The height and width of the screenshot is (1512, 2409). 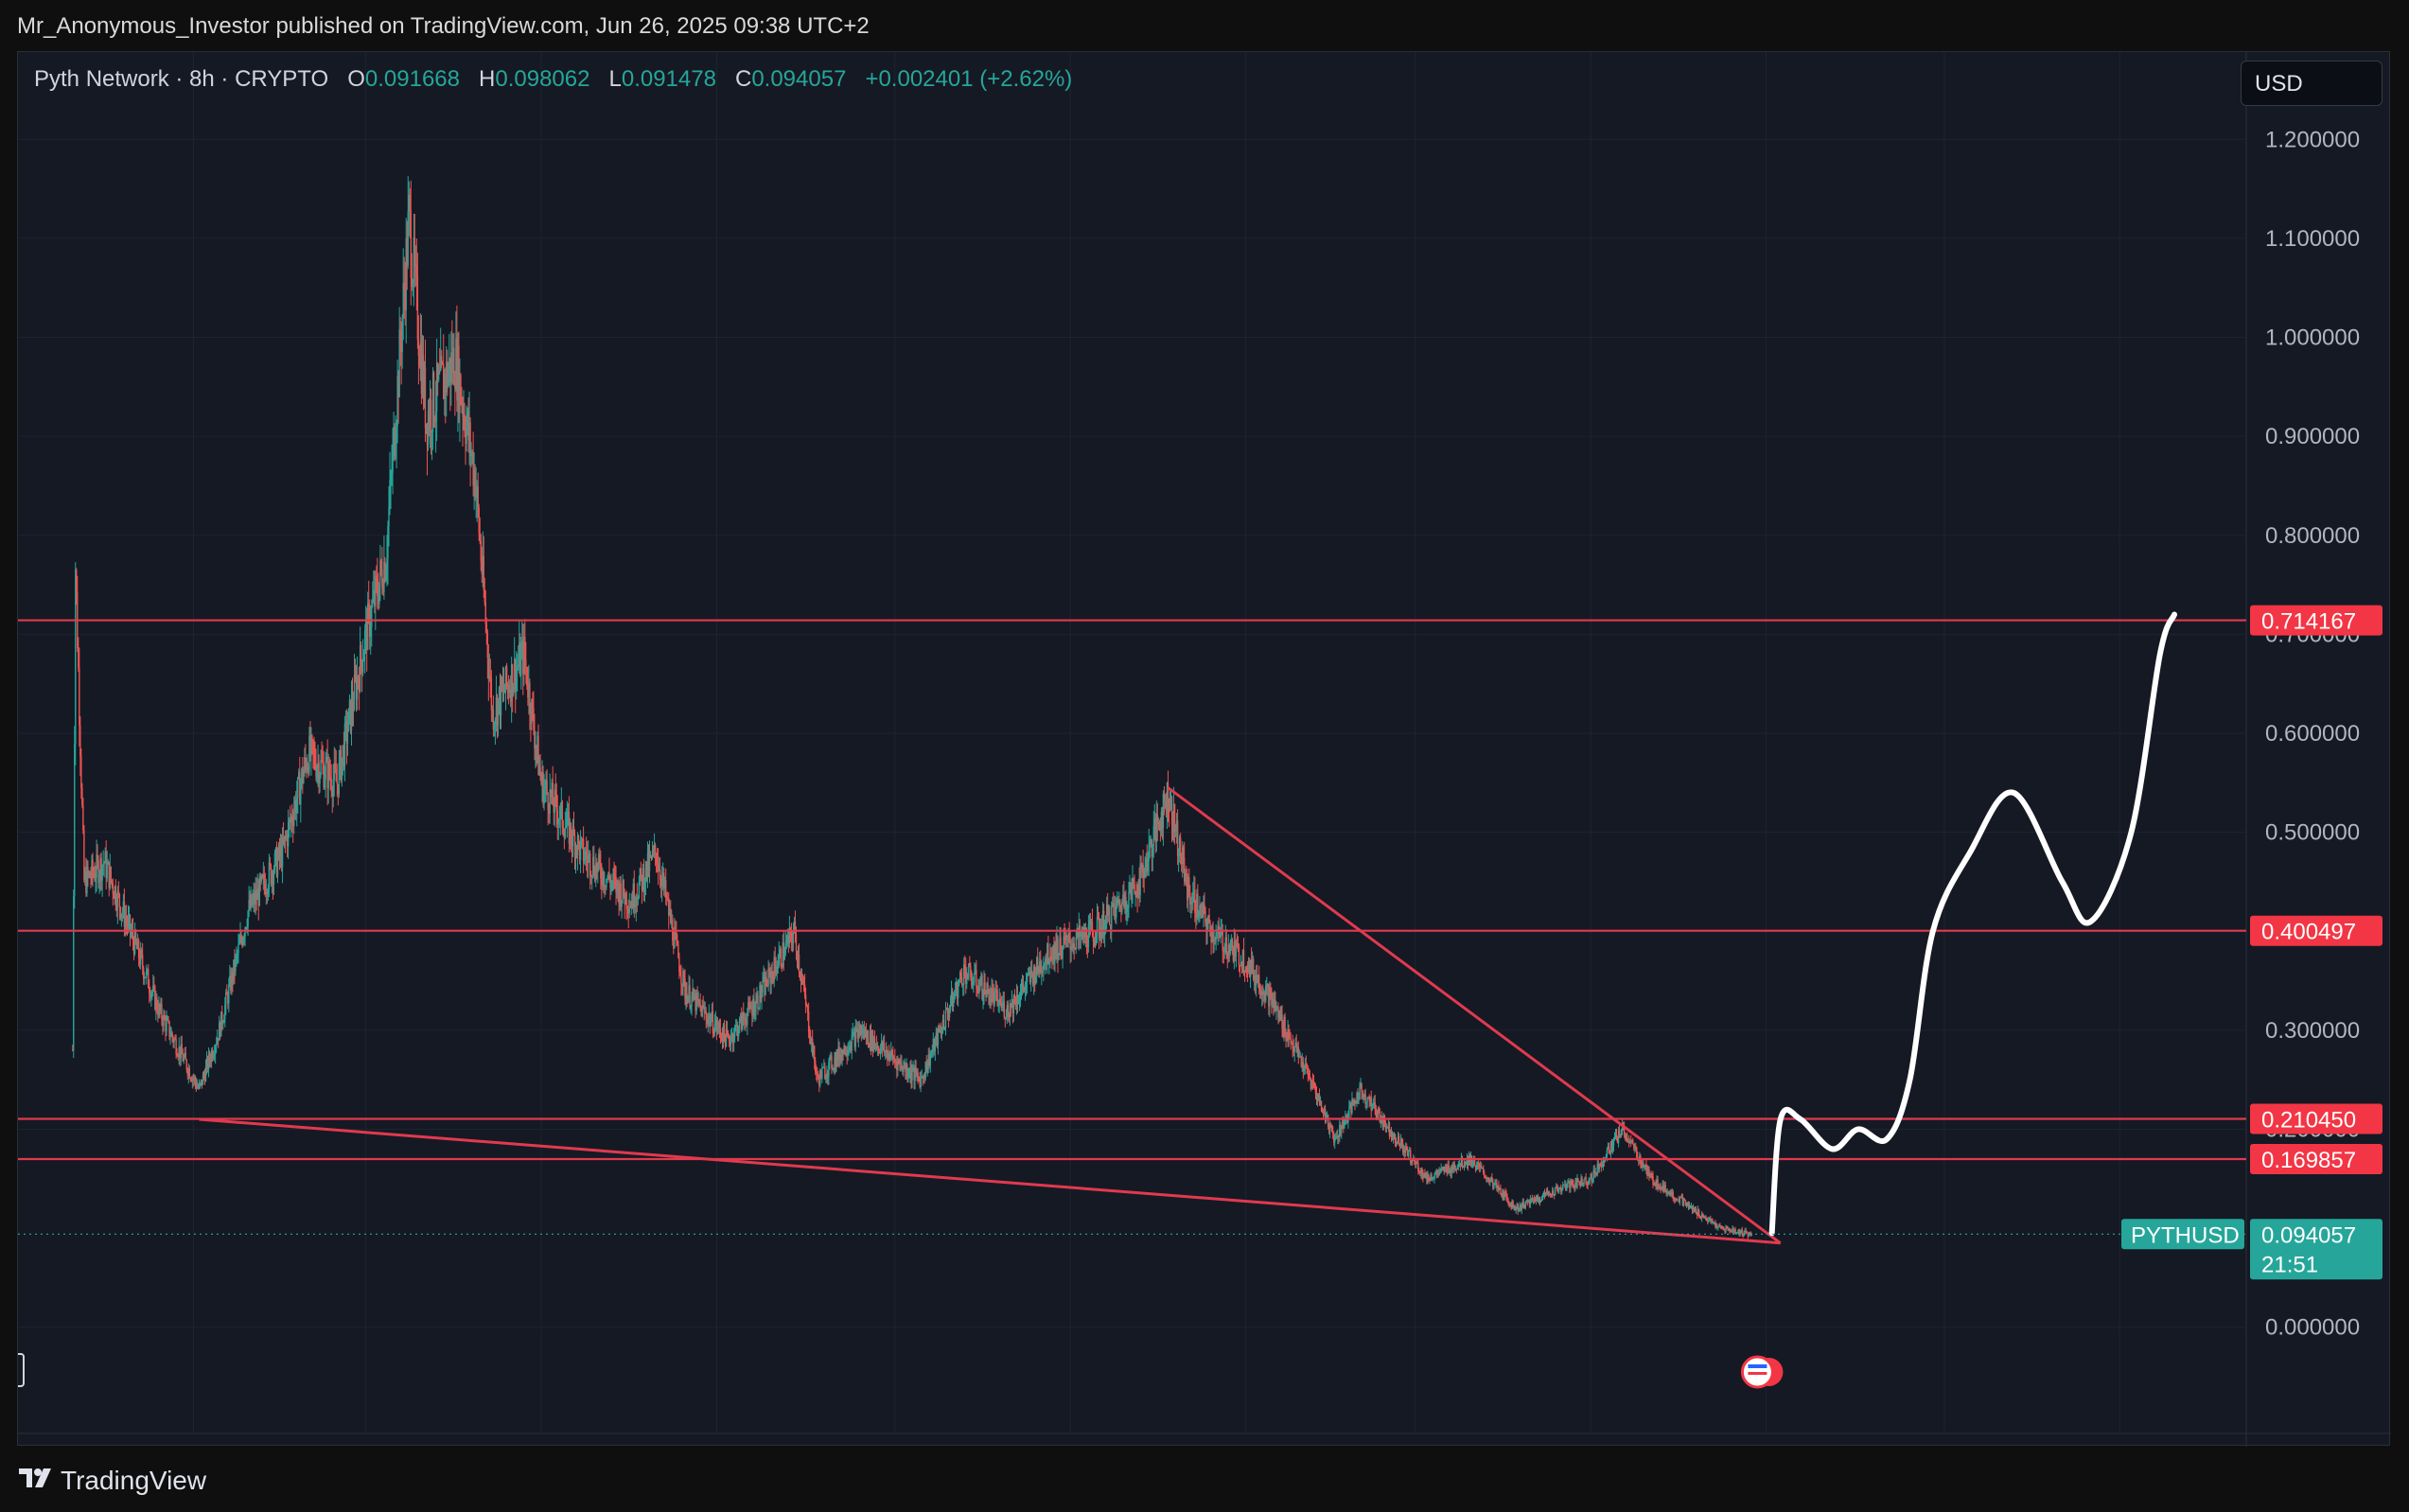 I want to click on economic-events, so click(x=901, y=1371).